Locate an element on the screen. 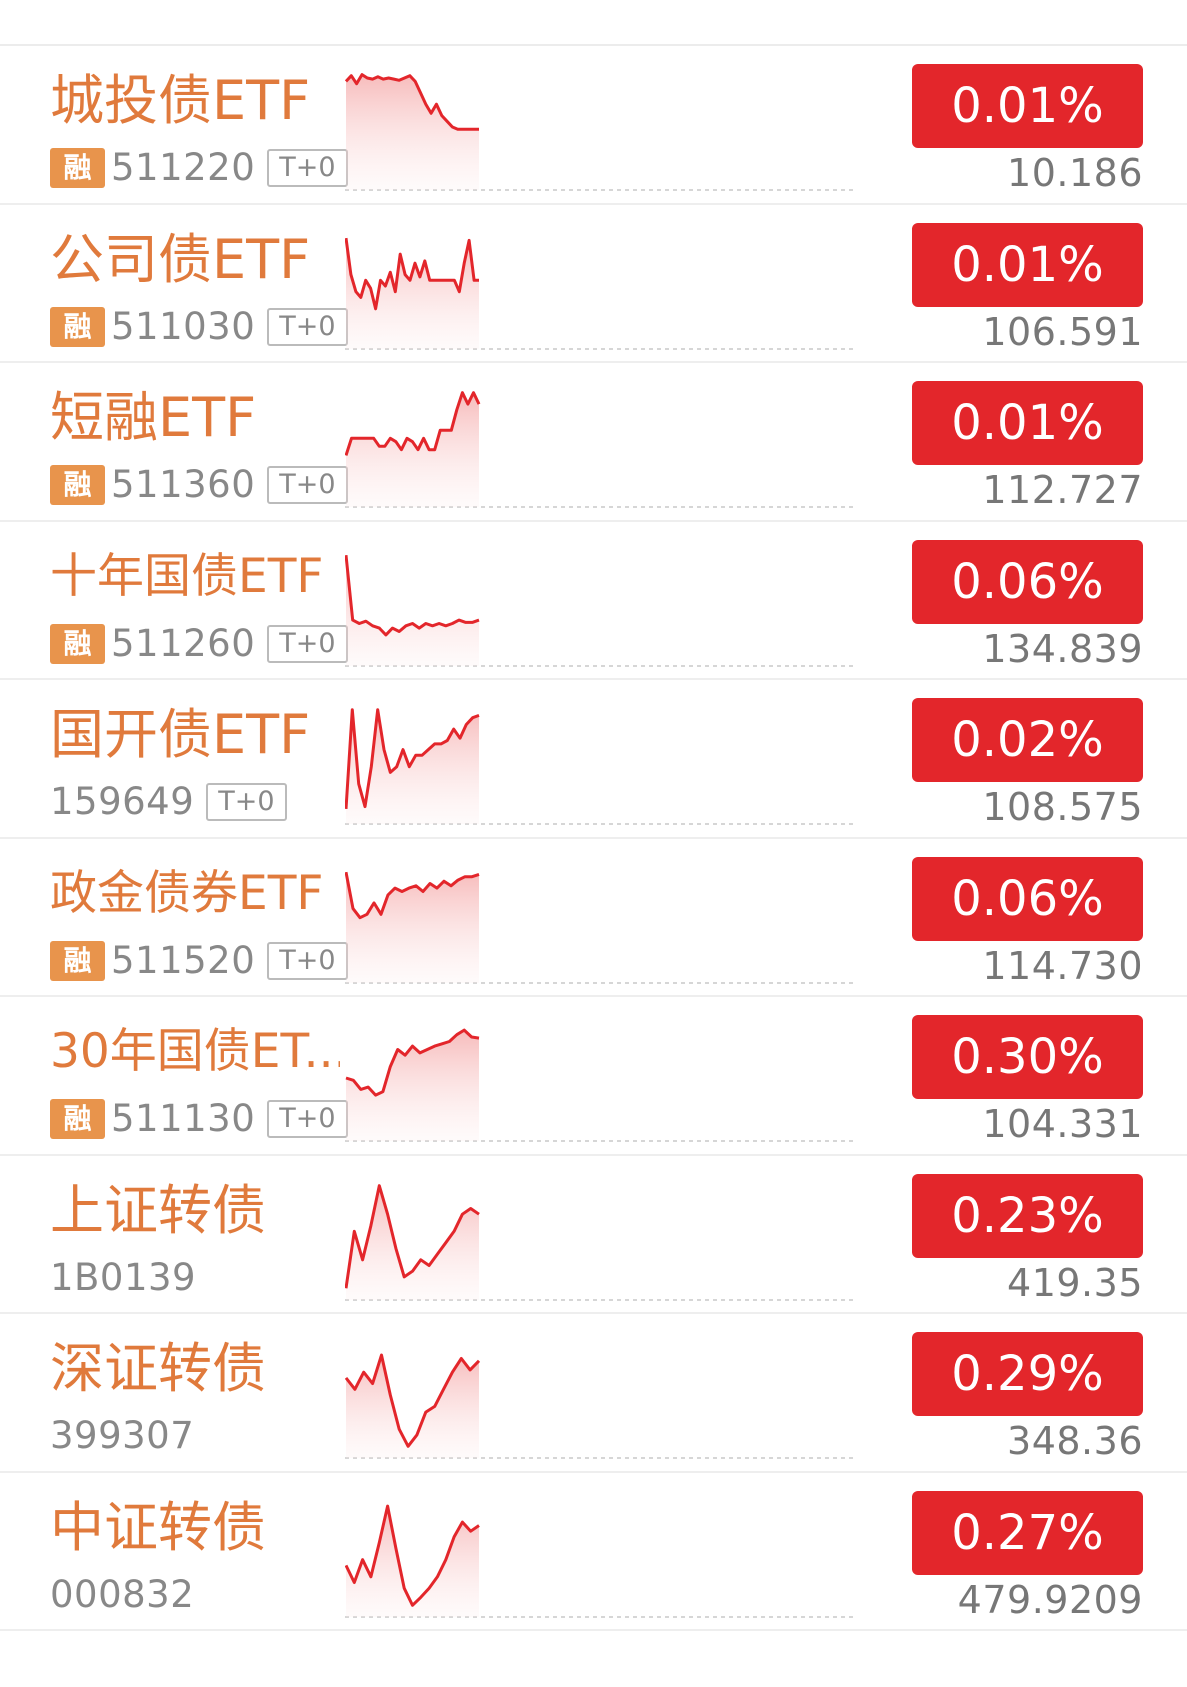 The height and width of the screenshot is (1687, 1187). list-item: 政金债券ETF 融 511520 T+0 0.06% 114.730 is located at coordinates (593, 918).